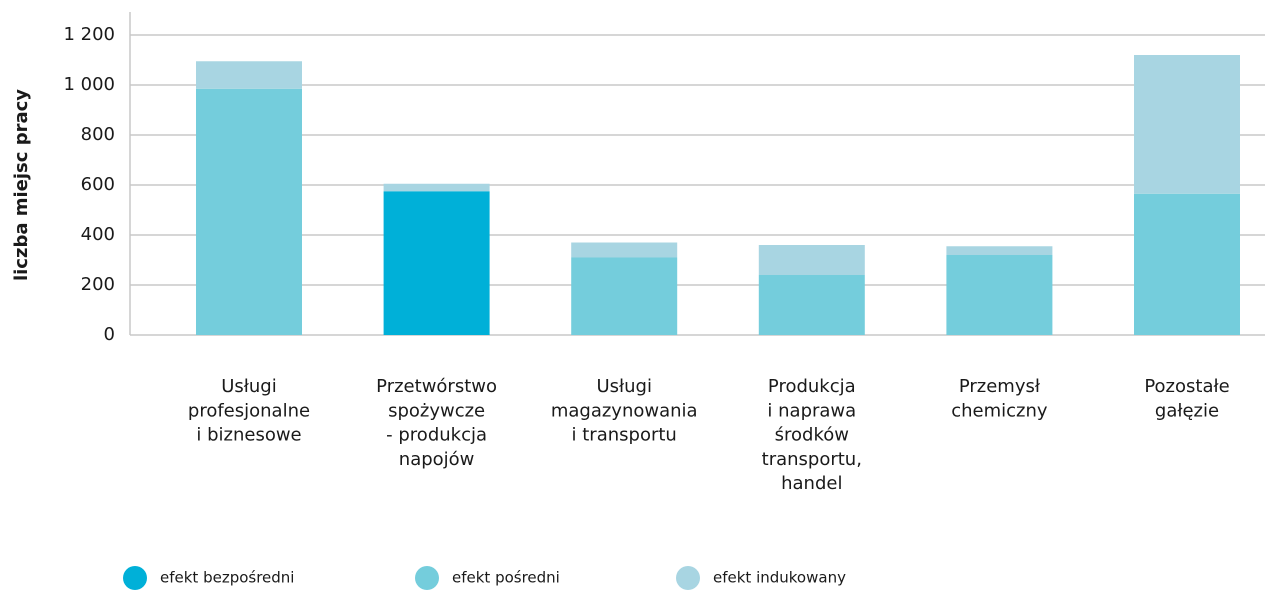 This screenshot has width=1269, height=594. I want to click on legend-label: efekt bezpośredni, so click(227, 578).